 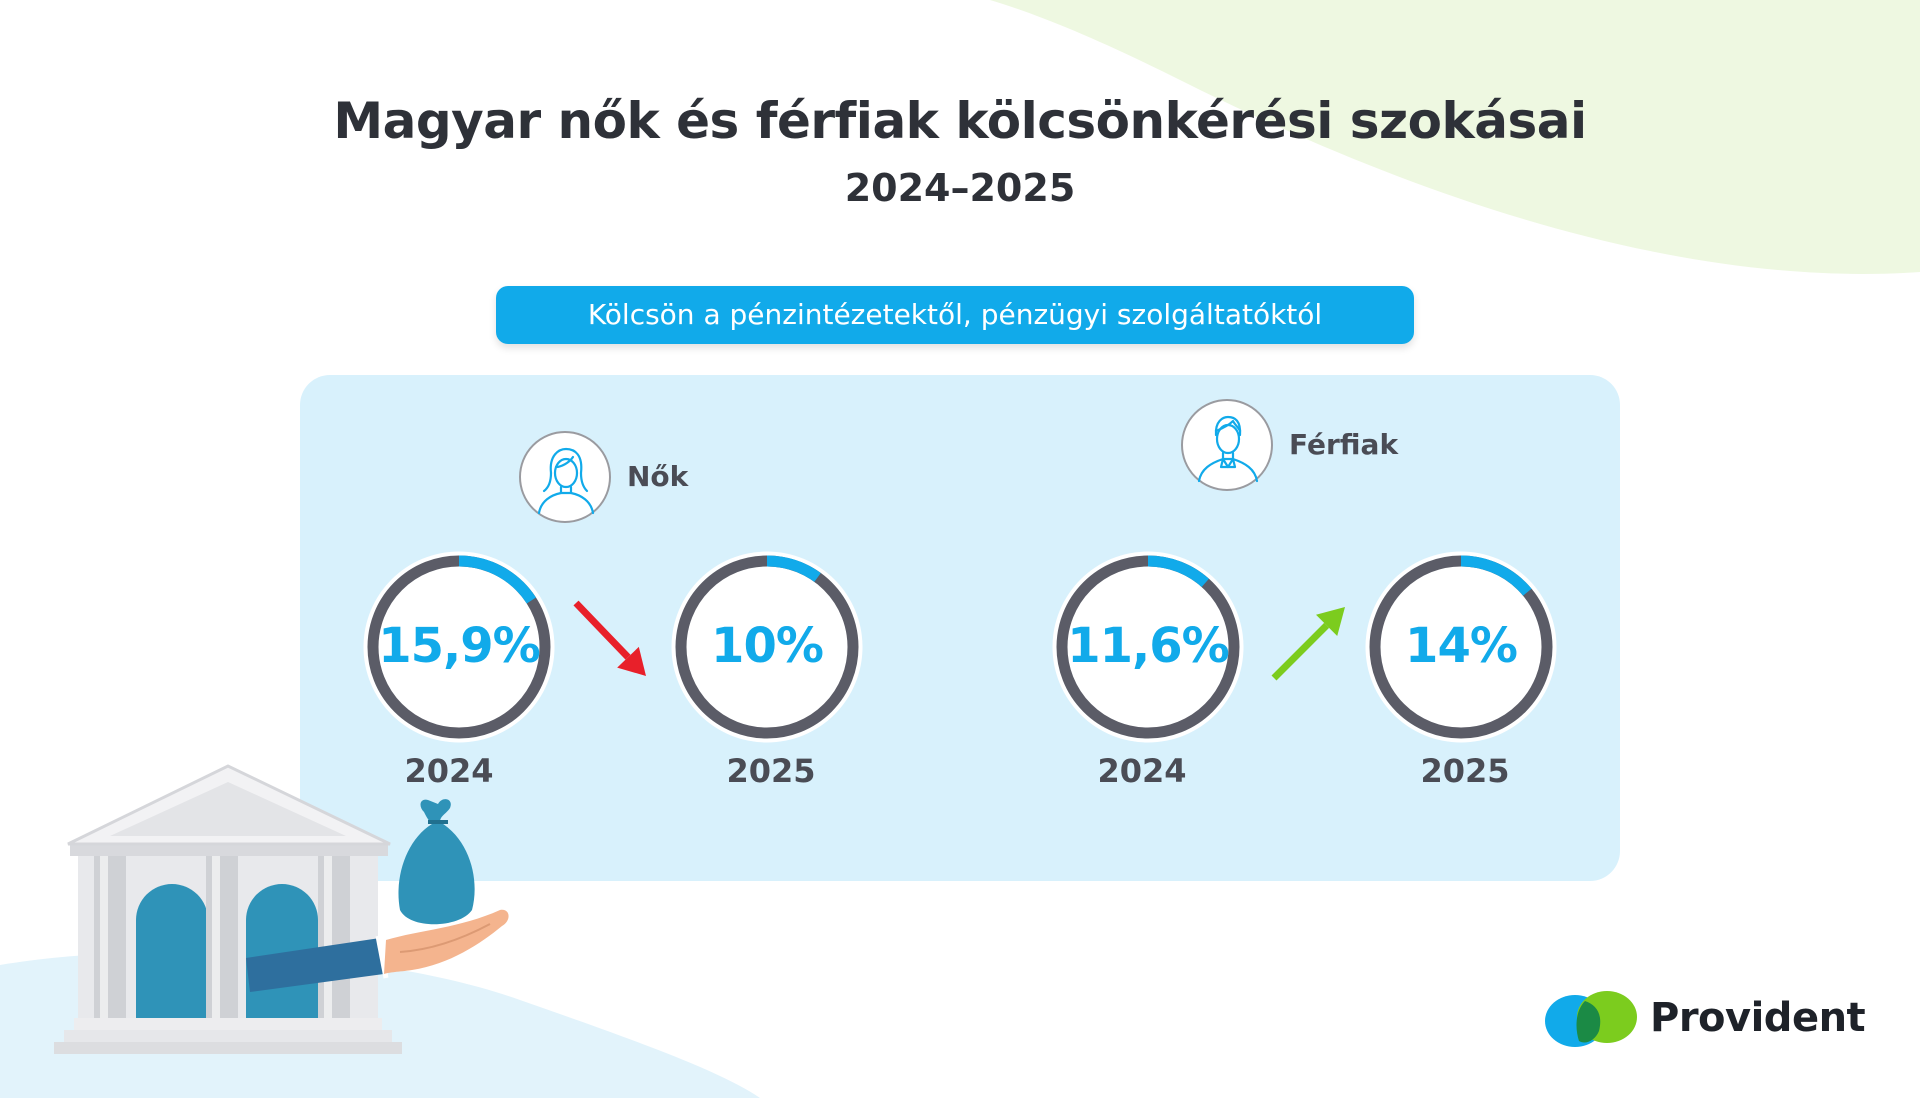 What do you see at coordinates (1465, 771) in the screenshot?
I see `year-label-men-2025: 2025` at bounding box center [1465, 771].